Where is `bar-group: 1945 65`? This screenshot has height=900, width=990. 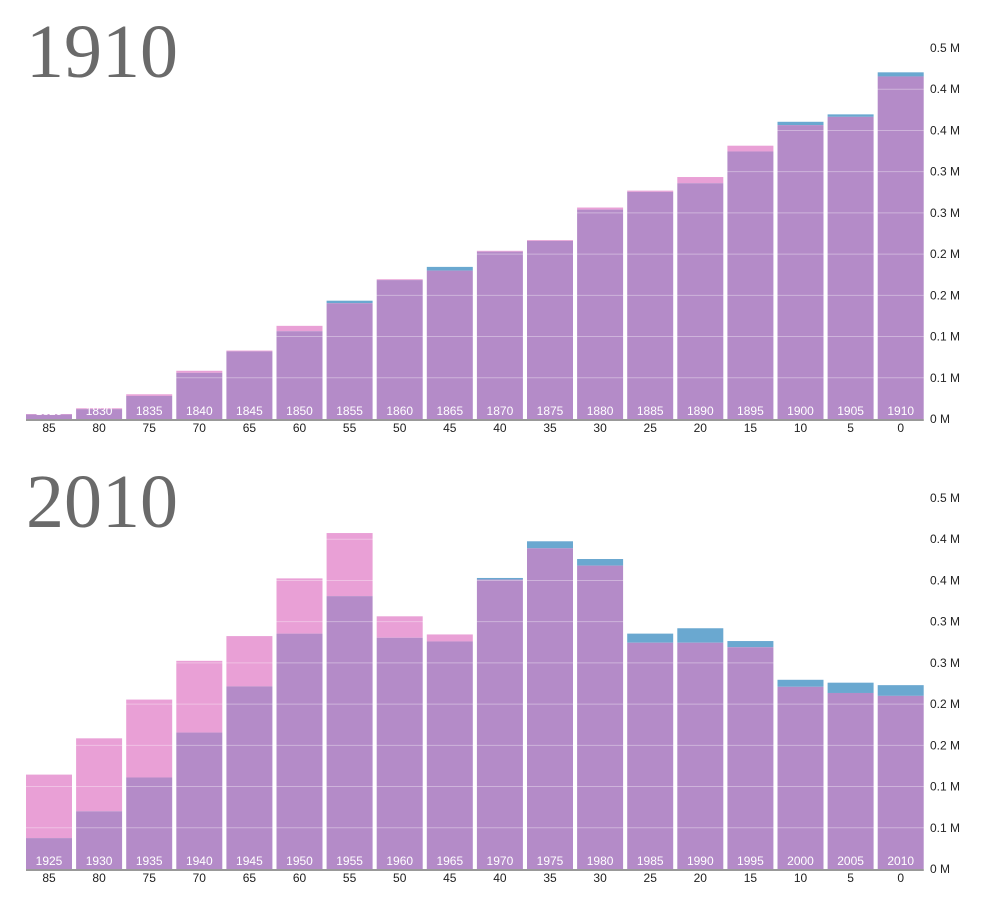 bar-group: 1945 65 is located at coordinates (249, 760).